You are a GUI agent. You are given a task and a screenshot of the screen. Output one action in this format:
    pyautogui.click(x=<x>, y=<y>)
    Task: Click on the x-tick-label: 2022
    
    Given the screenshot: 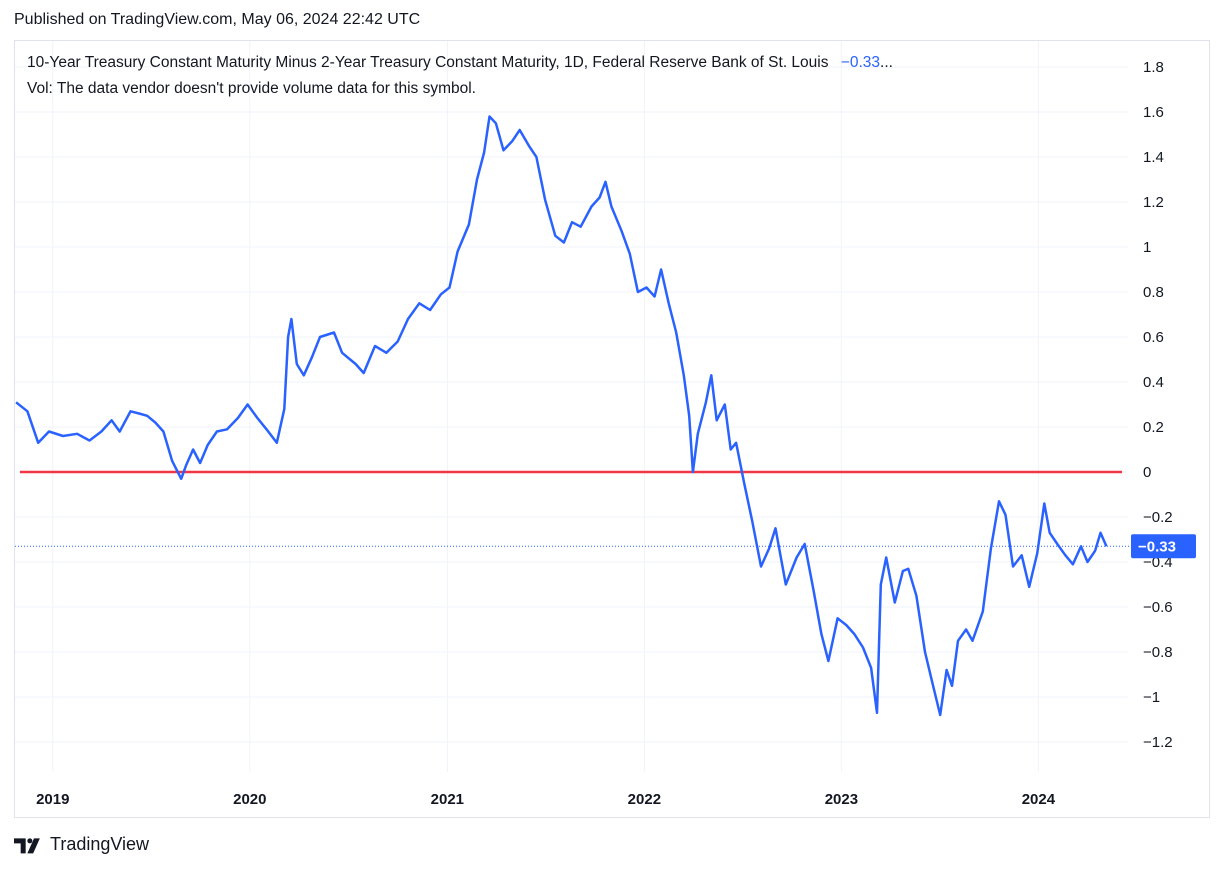 What is the action you would take?
    pyautogui.click(x=644, y=799)
    